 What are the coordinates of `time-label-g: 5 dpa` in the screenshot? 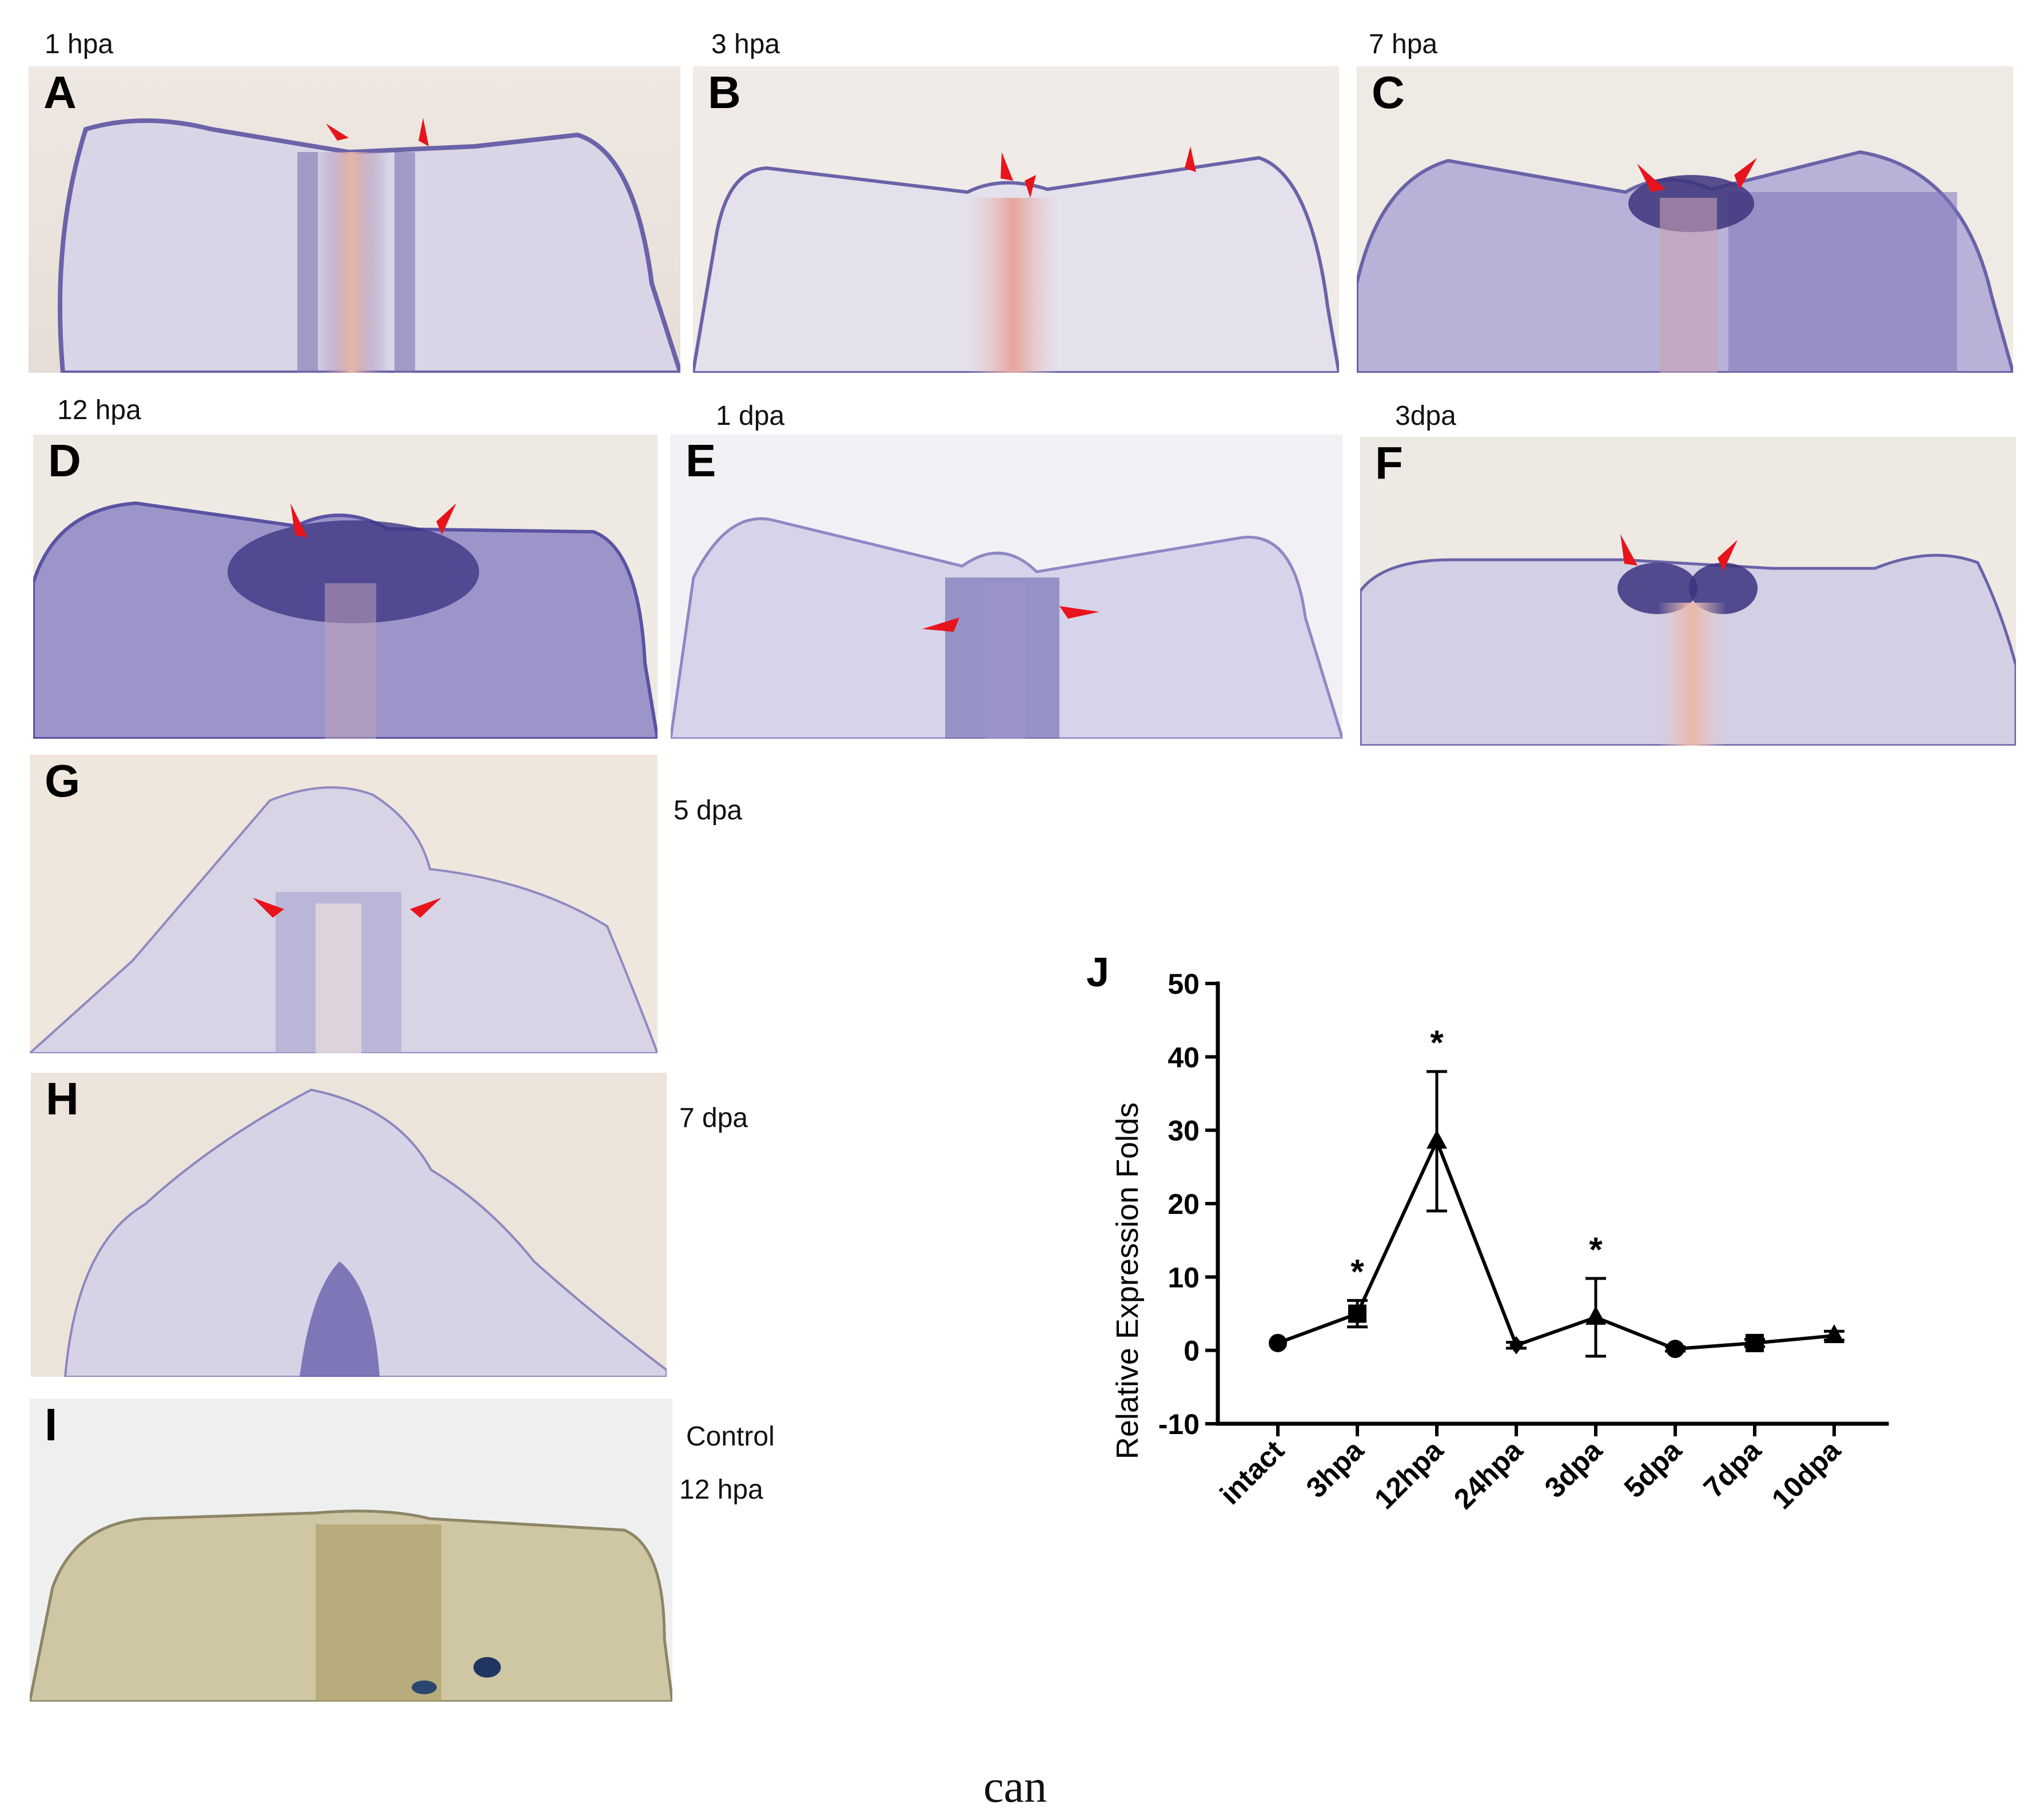 It's located at (708, 810).